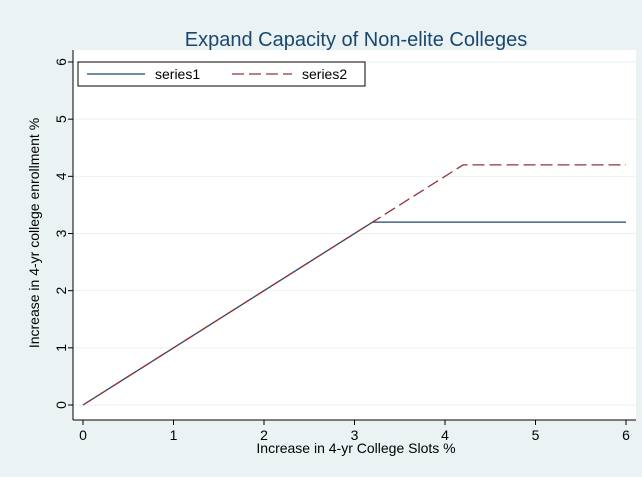 The width and height of the screenshot is (642, 477). What do you see at coordinates (356, 40) in the screenshot?
I see `chart-title: Expand Capacity of Non-elite Colleges` at bounding box center [356, 40].